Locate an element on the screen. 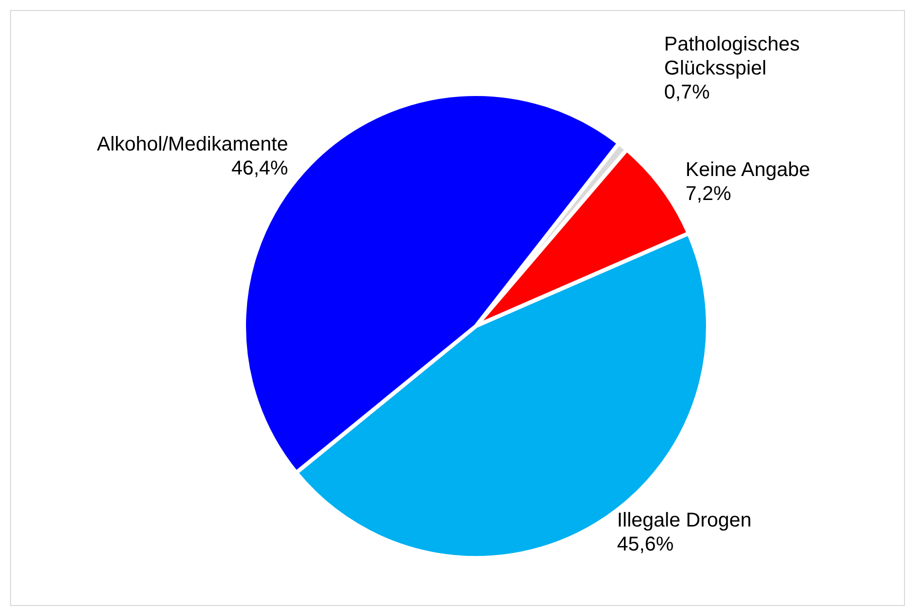  data-label: 0,7% is located at coordinates (687, 93).